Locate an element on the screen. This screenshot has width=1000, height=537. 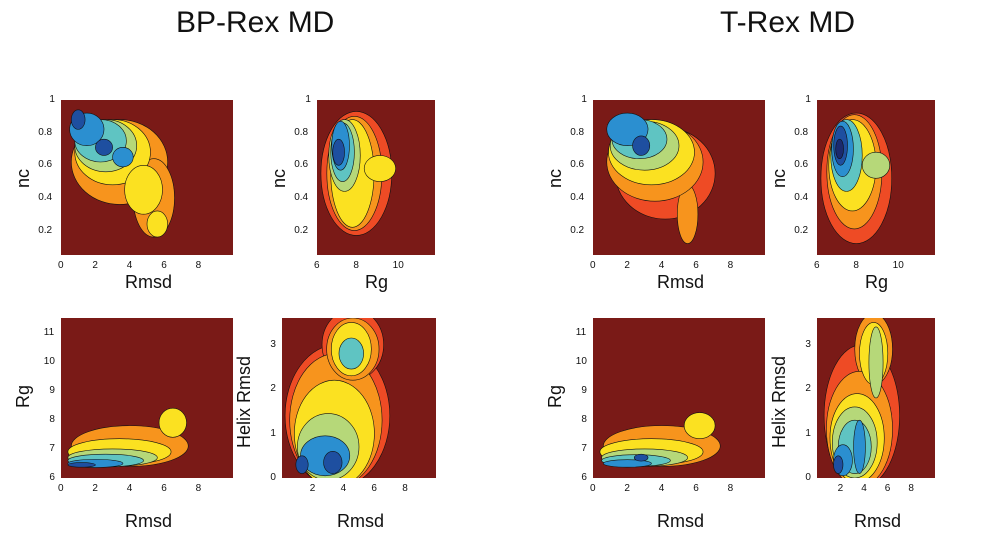
y-tick-label: 8 is located at coordinates (584, 419).